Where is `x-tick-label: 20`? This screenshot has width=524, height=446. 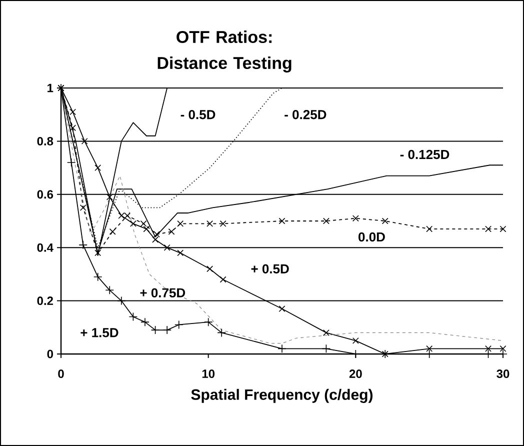 x-tick-label: 20 is located at coordinates (355, 374).